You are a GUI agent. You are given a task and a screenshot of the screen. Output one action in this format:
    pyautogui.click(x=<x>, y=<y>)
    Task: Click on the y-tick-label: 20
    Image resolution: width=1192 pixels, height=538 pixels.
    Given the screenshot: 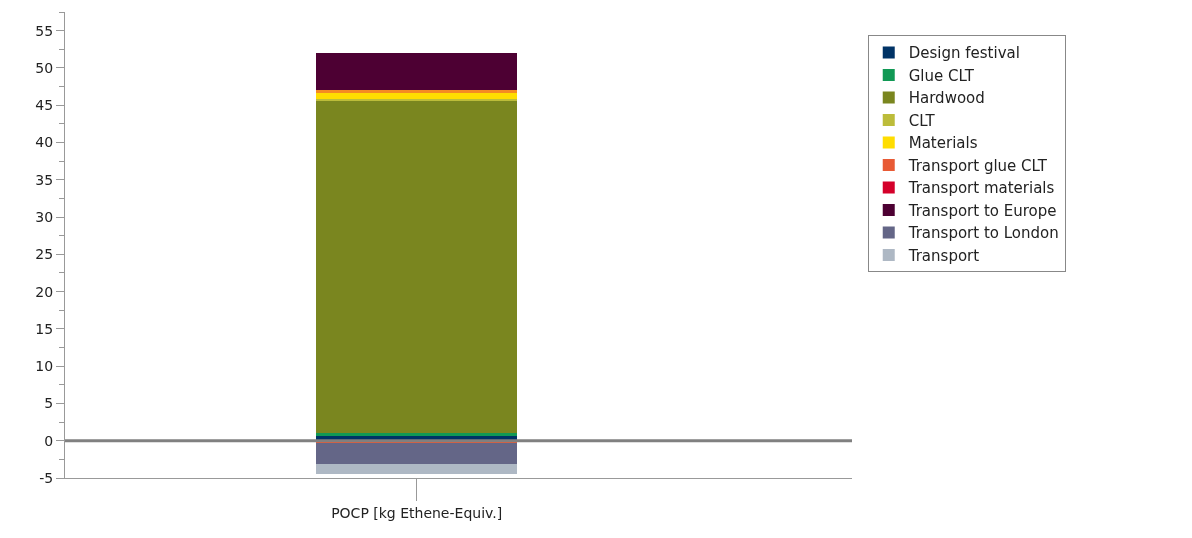 What is the action you would take?
    pyautogui.click(x=44, y=291)
    